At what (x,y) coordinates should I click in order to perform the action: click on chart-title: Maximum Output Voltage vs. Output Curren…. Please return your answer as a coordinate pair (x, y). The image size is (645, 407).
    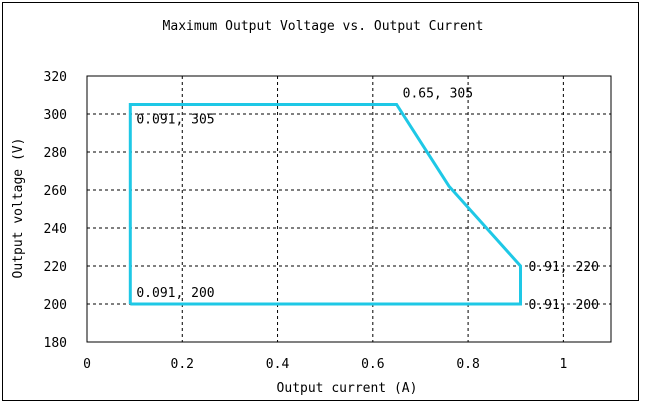
    Looking at the image, I should click on (323, 26).